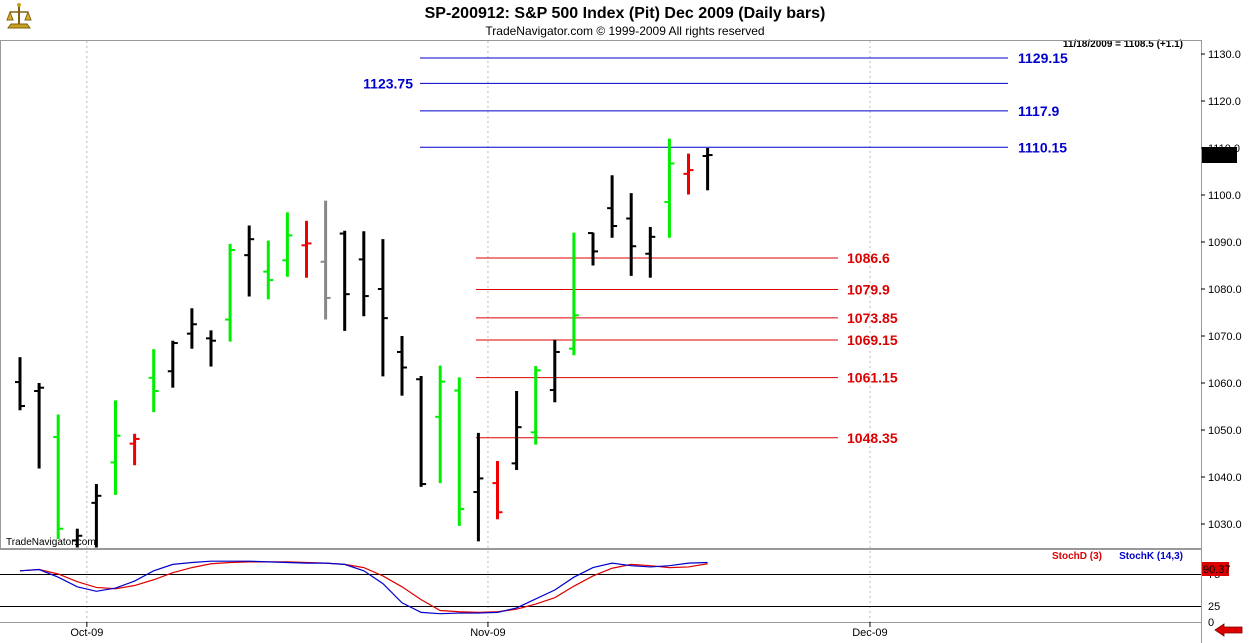 This screenshot has width=1250, height=643. What do you see at coordinates (388, 83) in the screenshot?
I see `resistance-label-1: 1123.75` at bounding box center [388, 83].